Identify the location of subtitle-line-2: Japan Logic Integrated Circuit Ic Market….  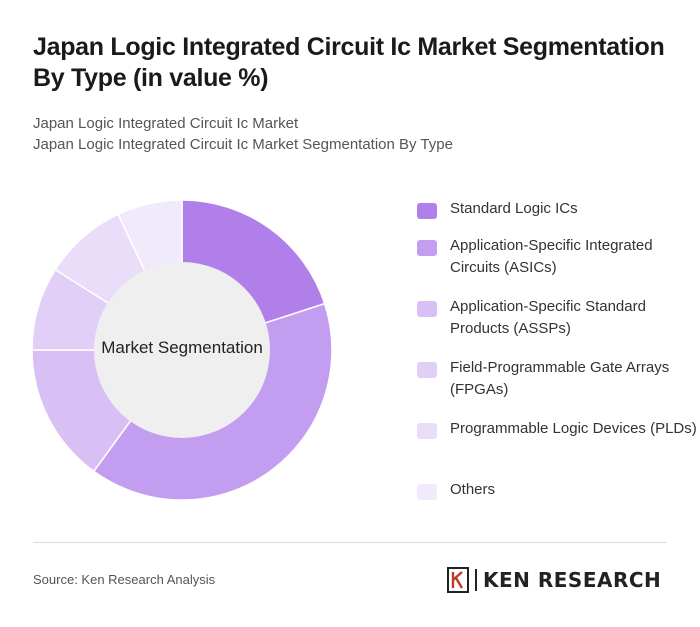
(243, 144).